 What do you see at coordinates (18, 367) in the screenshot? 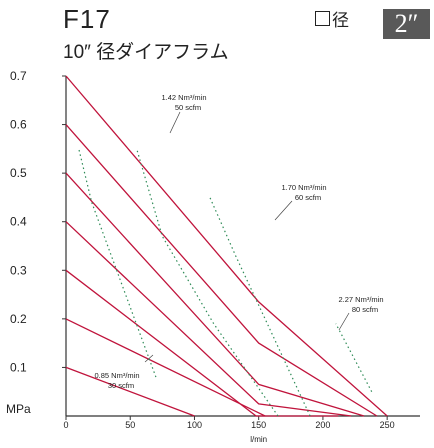
I see `y-tick-label: 0.1` at bounding box center [18, 367].